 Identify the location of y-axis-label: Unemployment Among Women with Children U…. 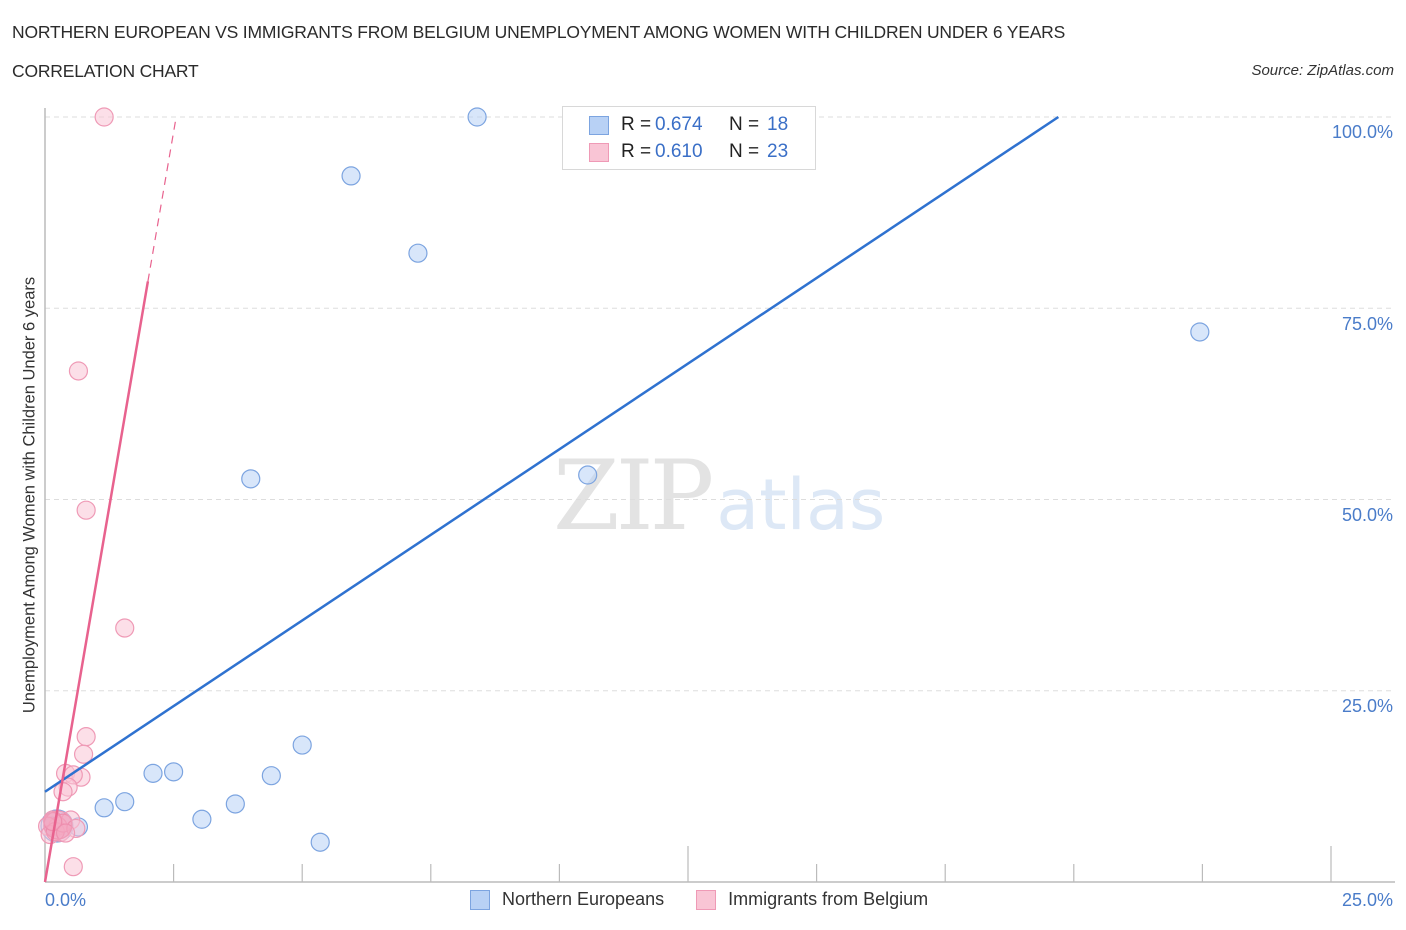
(29, 495).